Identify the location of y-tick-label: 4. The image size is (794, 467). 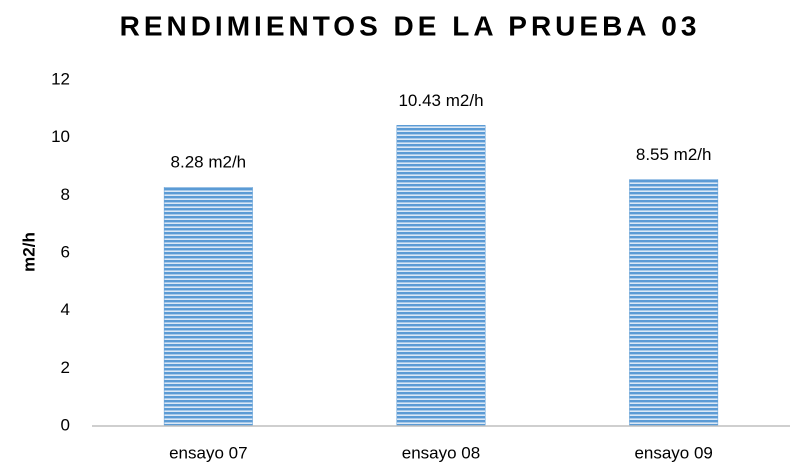
(65, 309).